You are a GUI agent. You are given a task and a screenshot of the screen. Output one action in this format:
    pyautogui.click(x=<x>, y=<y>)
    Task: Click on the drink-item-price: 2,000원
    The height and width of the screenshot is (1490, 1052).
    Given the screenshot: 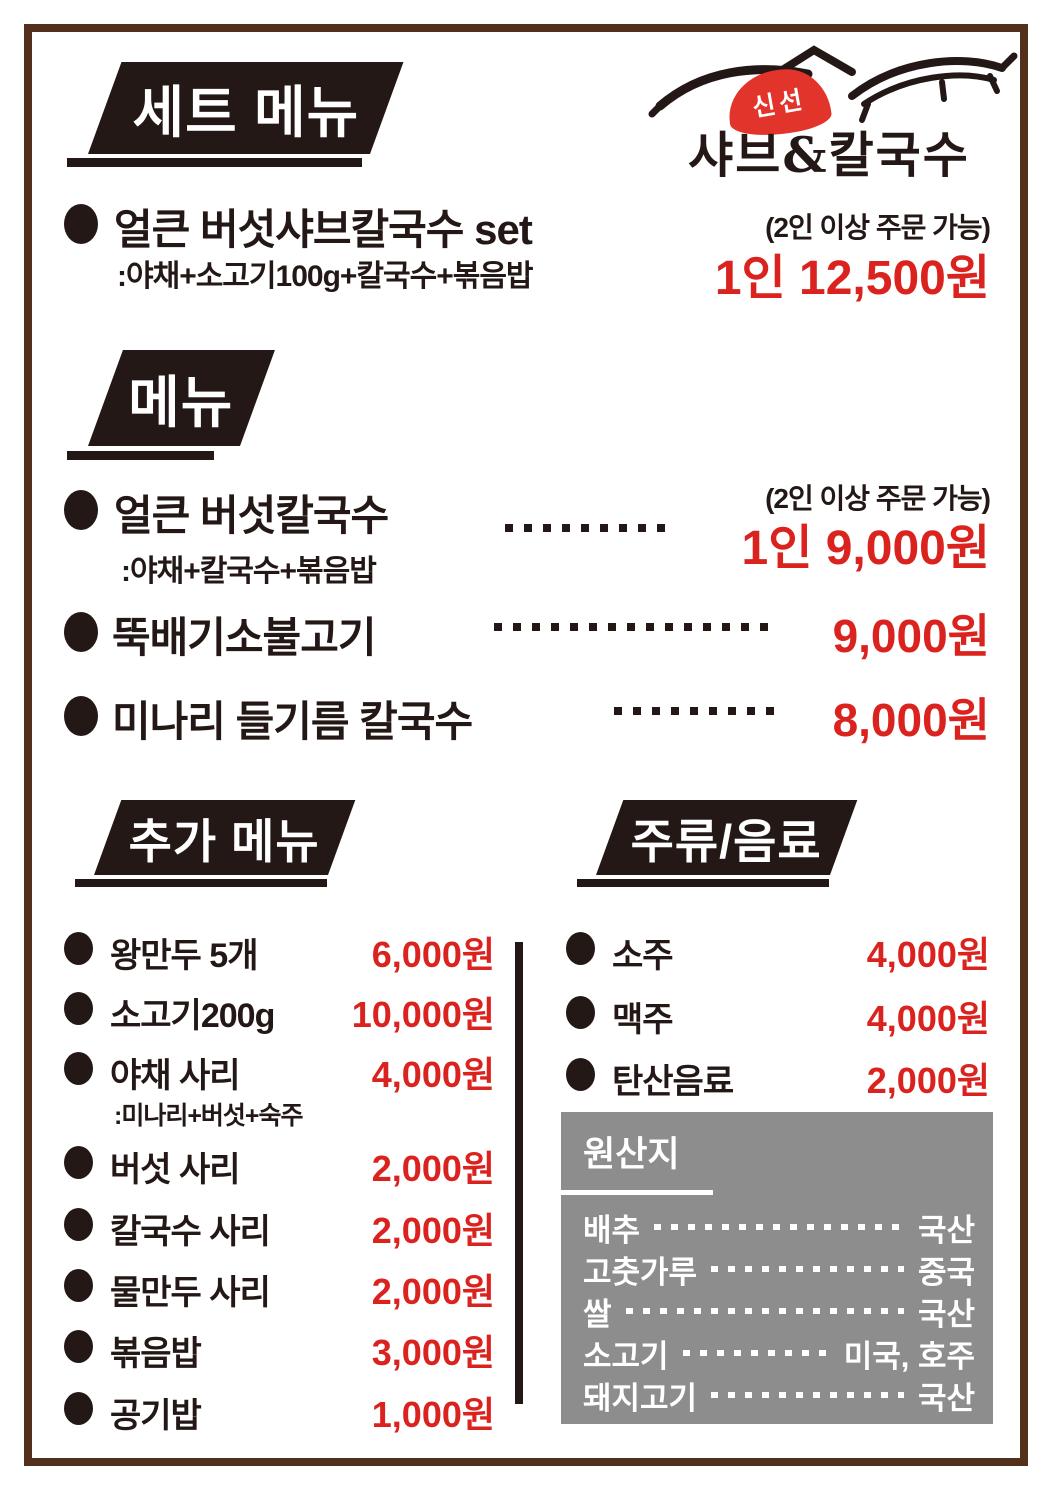 What is the action you would take?
    pyautogui.click(x=928, y=1080)
    